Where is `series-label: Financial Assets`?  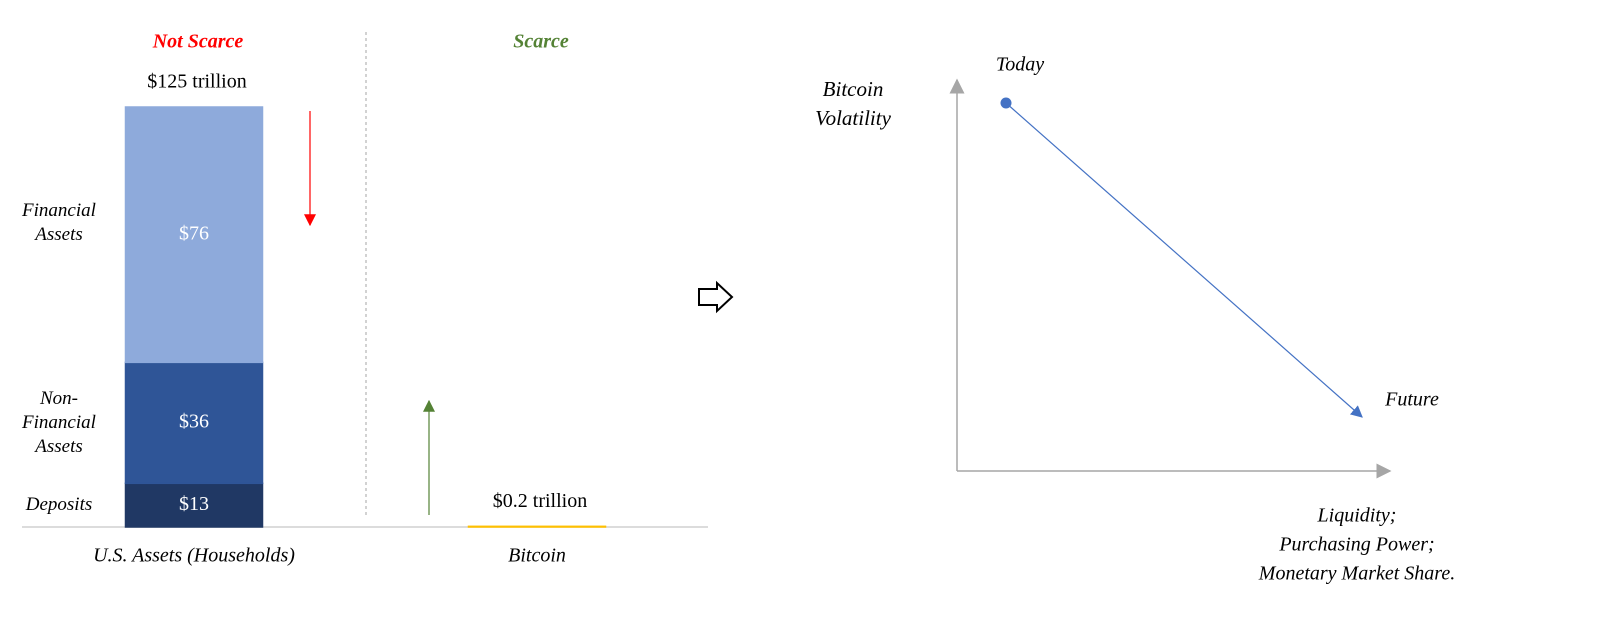
series-label: Financial Assets is located at coordinates (59, 222).